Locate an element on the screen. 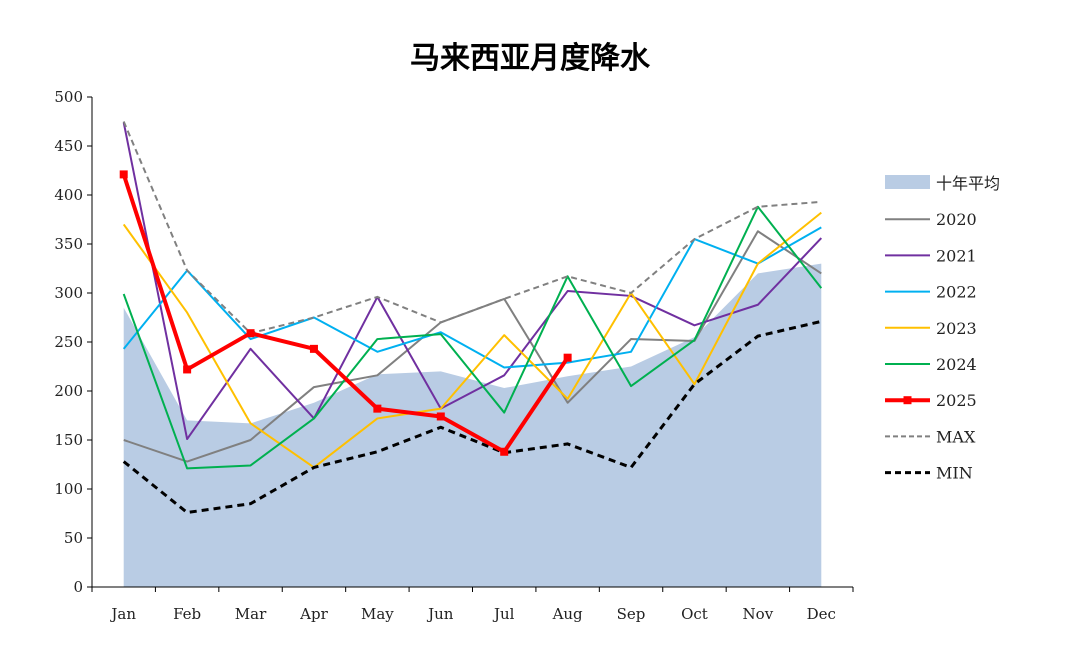 This screenshot has height=647, width=1080. legend-marker-2025 is located at coordinates (907, 400).